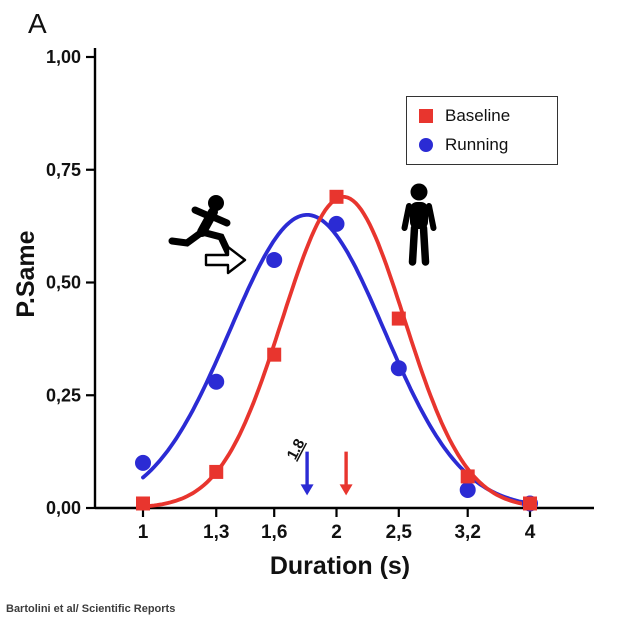 The width and height of the screenshot is (634, 617). Describe the element at coordinates (63, 395) in the screenshot. I see `y-tick-label: 0,25` at that location.